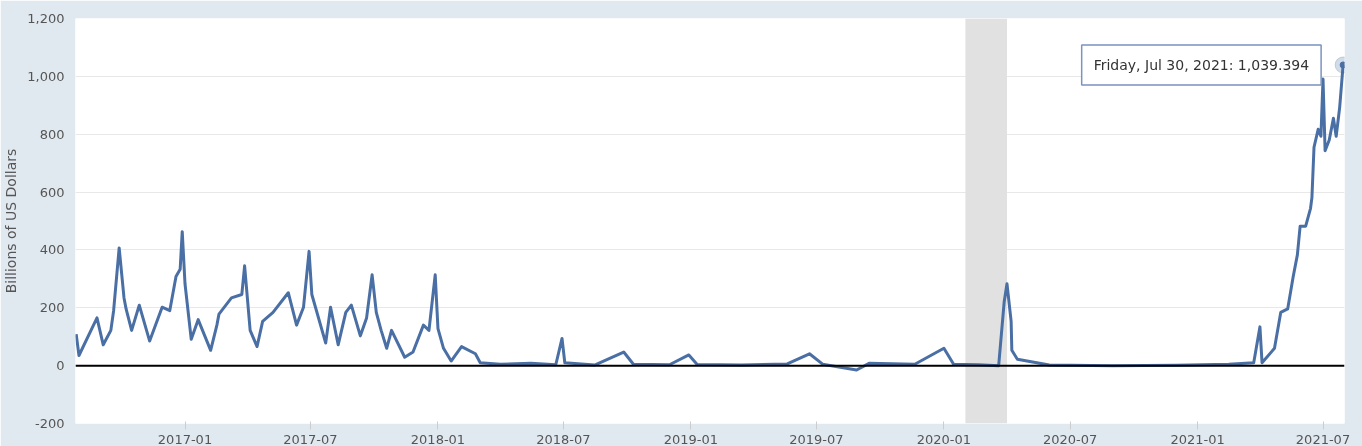  I want to click on y-tick-label: 200, so click(52, 308).